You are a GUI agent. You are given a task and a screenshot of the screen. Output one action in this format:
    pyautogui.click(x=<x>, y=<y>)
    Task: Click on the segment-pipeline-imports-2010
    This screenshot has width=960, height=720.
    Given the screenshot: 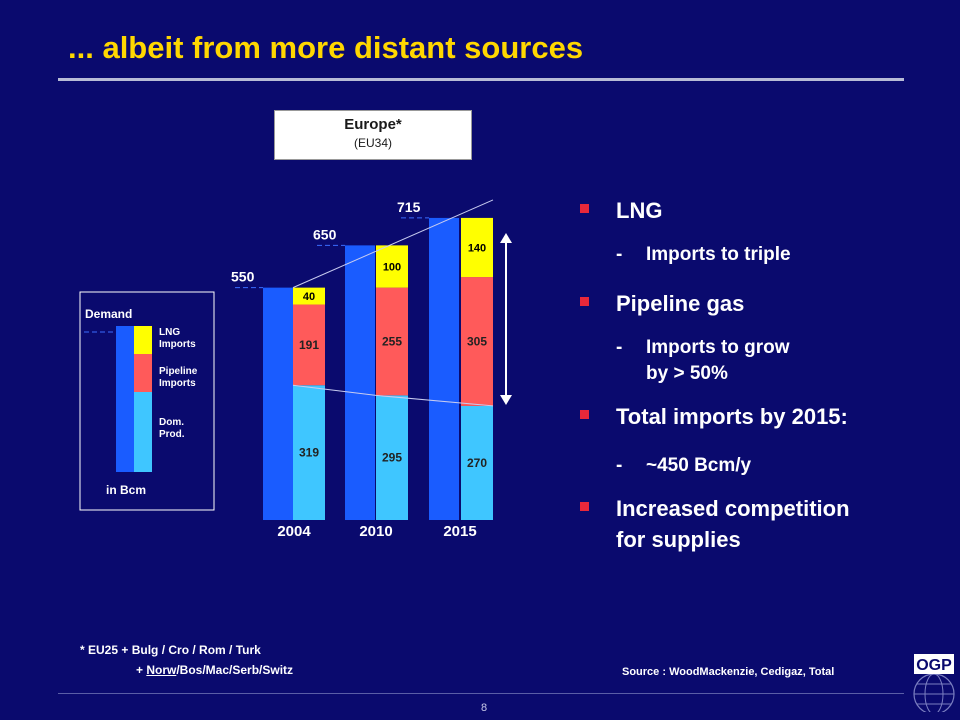 What is the action you would take?
    pyautogui.click(x=392, y=341)
    